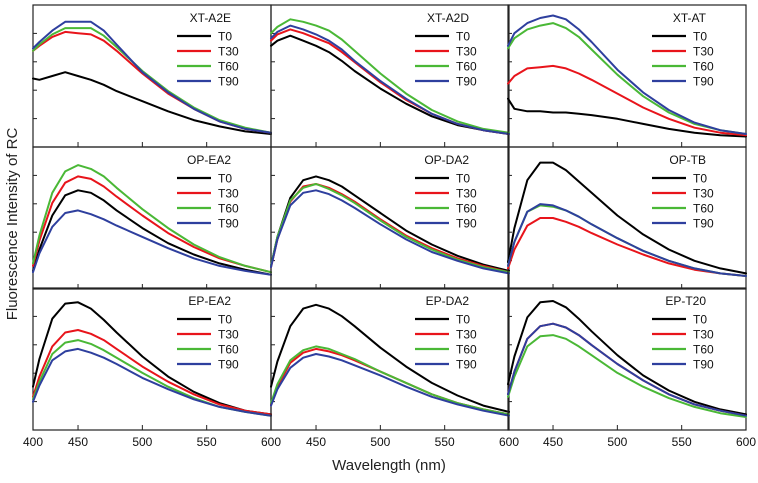  I want to click on panel-title: XT-AT, so click(690, 18).